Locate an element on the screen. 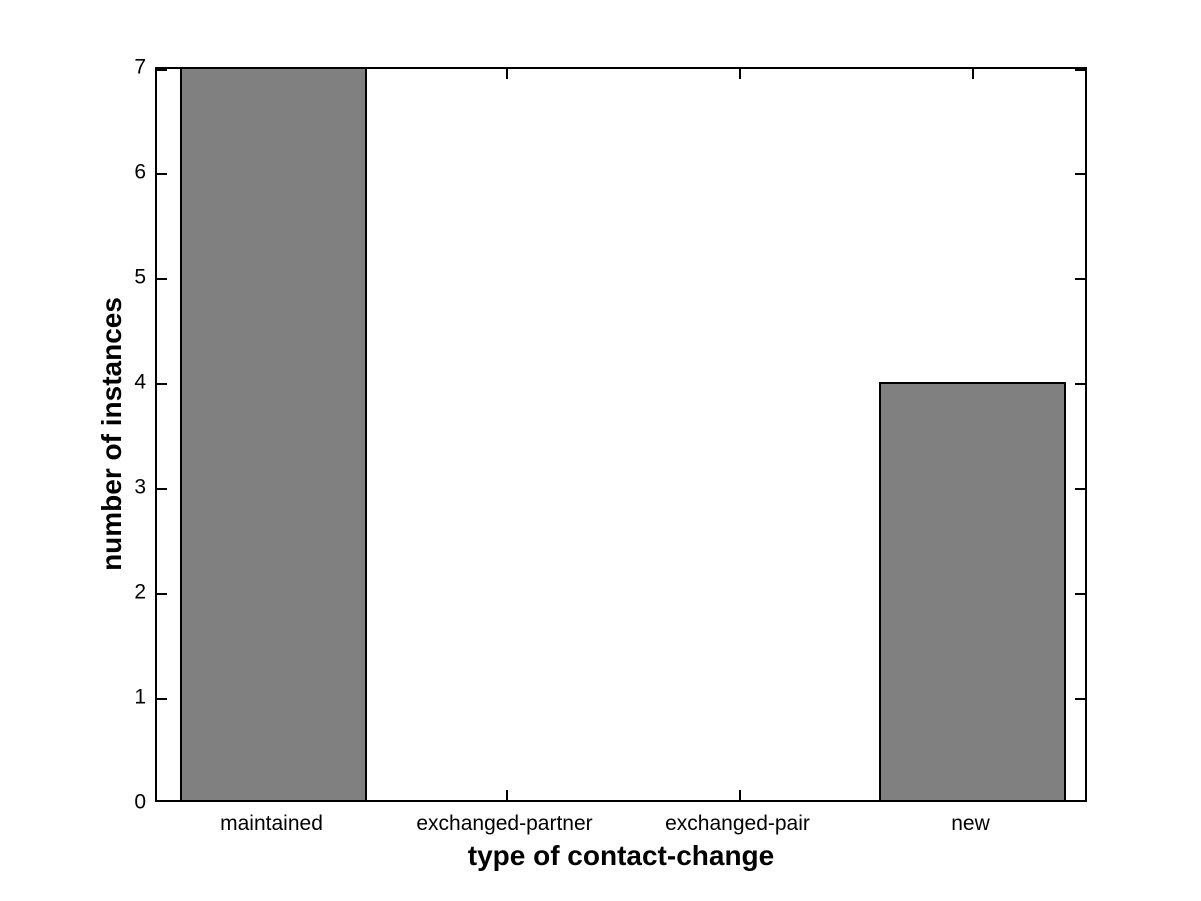 Image resolution: width=1201 pixels, height=901 pixels. bar-new is located at coordinates (972, 592).